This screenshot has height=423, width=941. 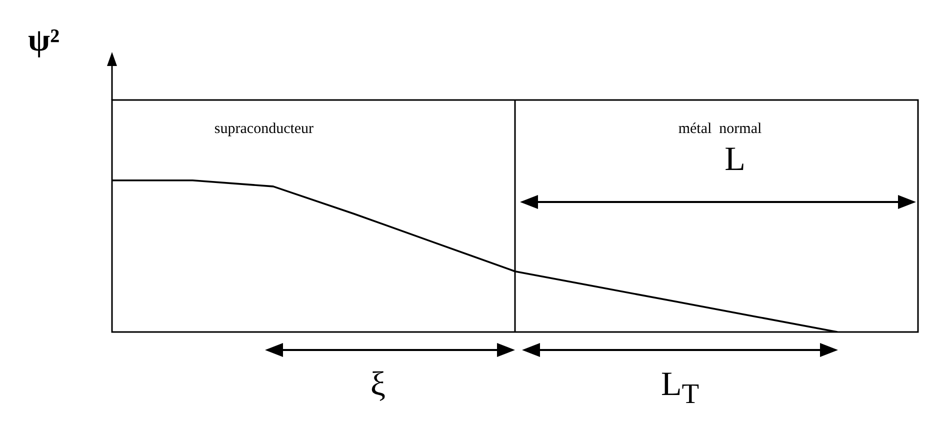 I want to click on text: L, so click(x=735, y=160).